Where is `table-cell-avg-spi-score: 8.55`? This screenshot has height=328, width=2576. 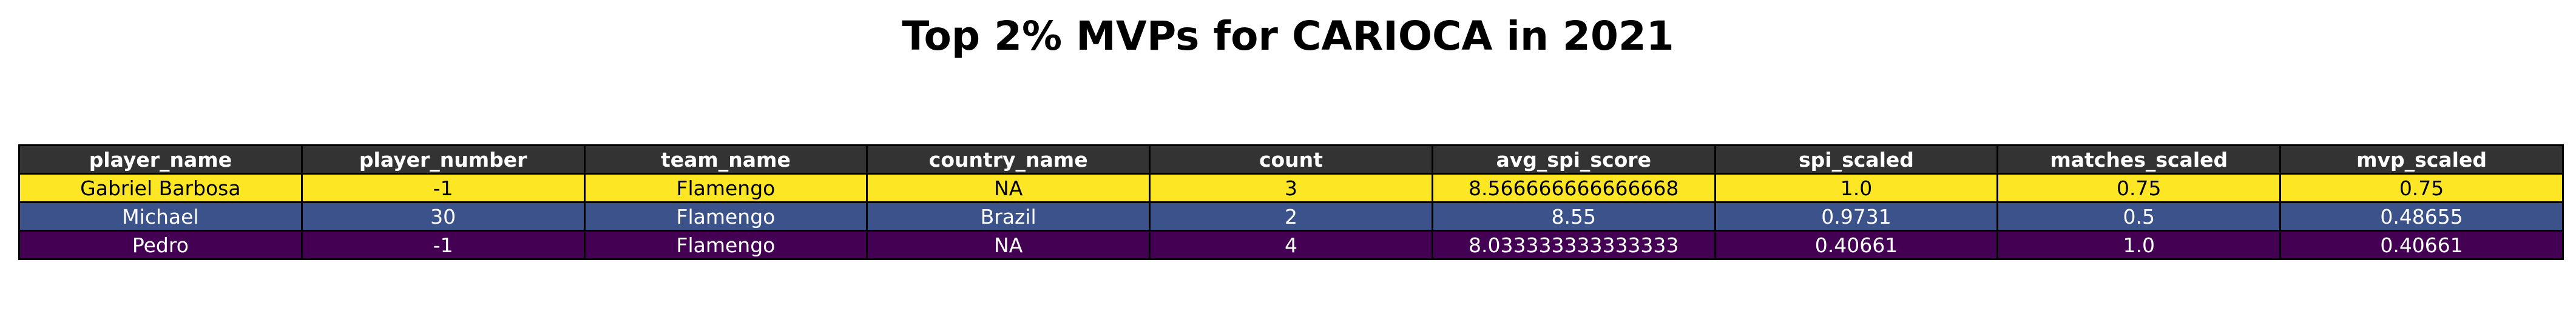
table-cell-avg-spi-score: 8.55 is located at coordinates (1573, 217).